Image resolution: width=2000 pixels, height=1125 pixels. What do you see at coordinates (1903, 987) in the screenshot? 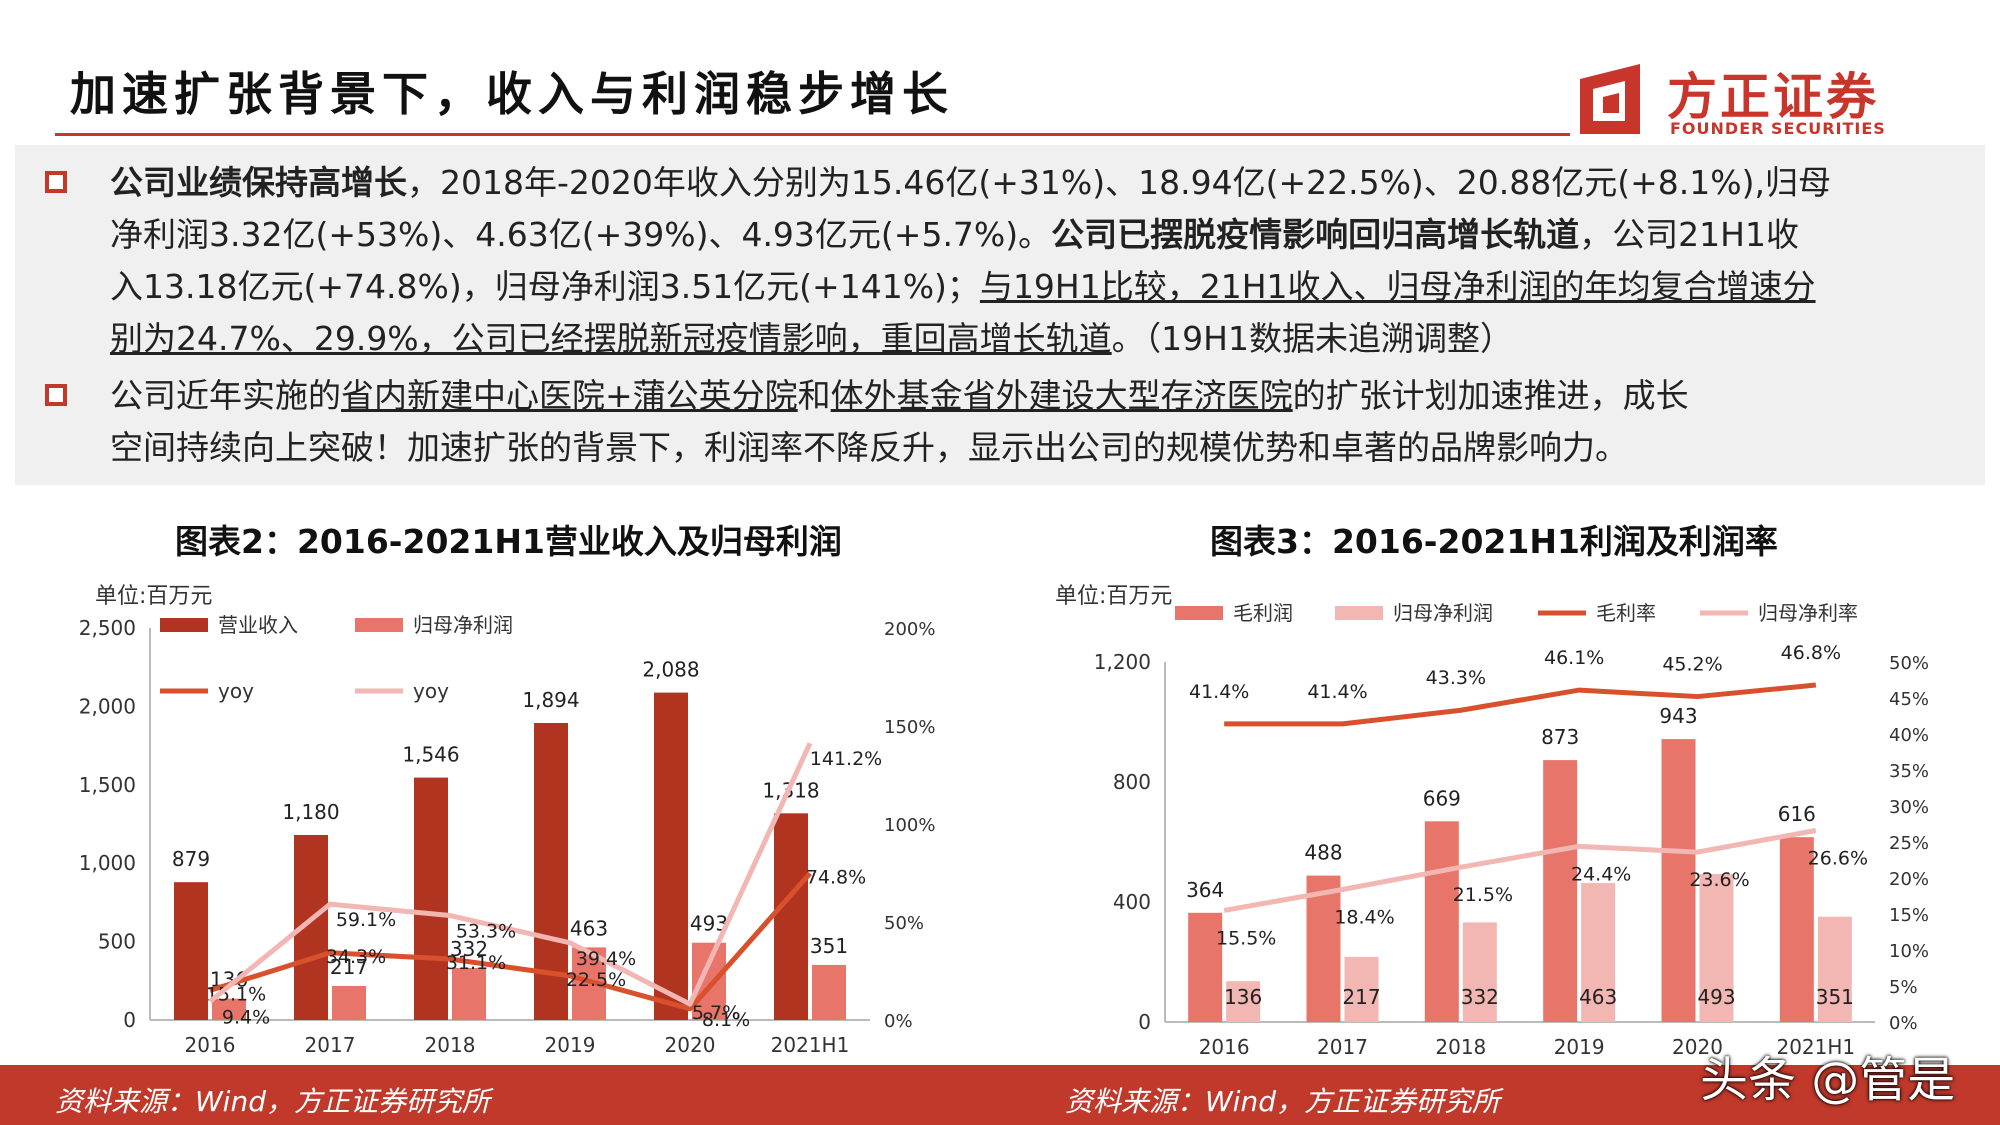
I see `chart3-y2-tick: 5%` at bounding box center [1903, 987].